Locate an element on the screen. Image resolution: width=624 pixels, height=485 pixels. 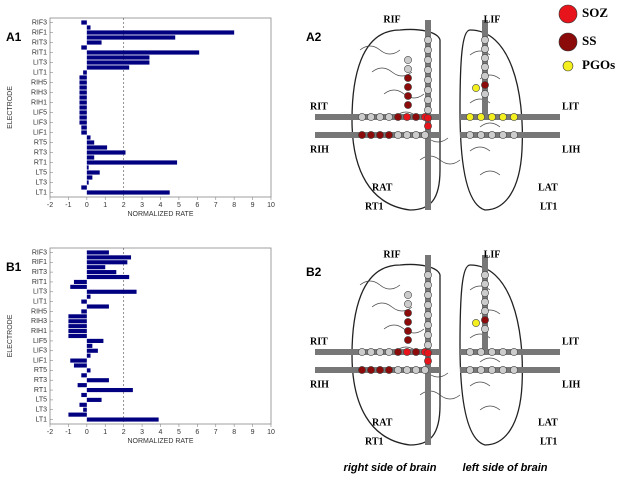
electrode-label: RIF is located at coordinates (391, 19).